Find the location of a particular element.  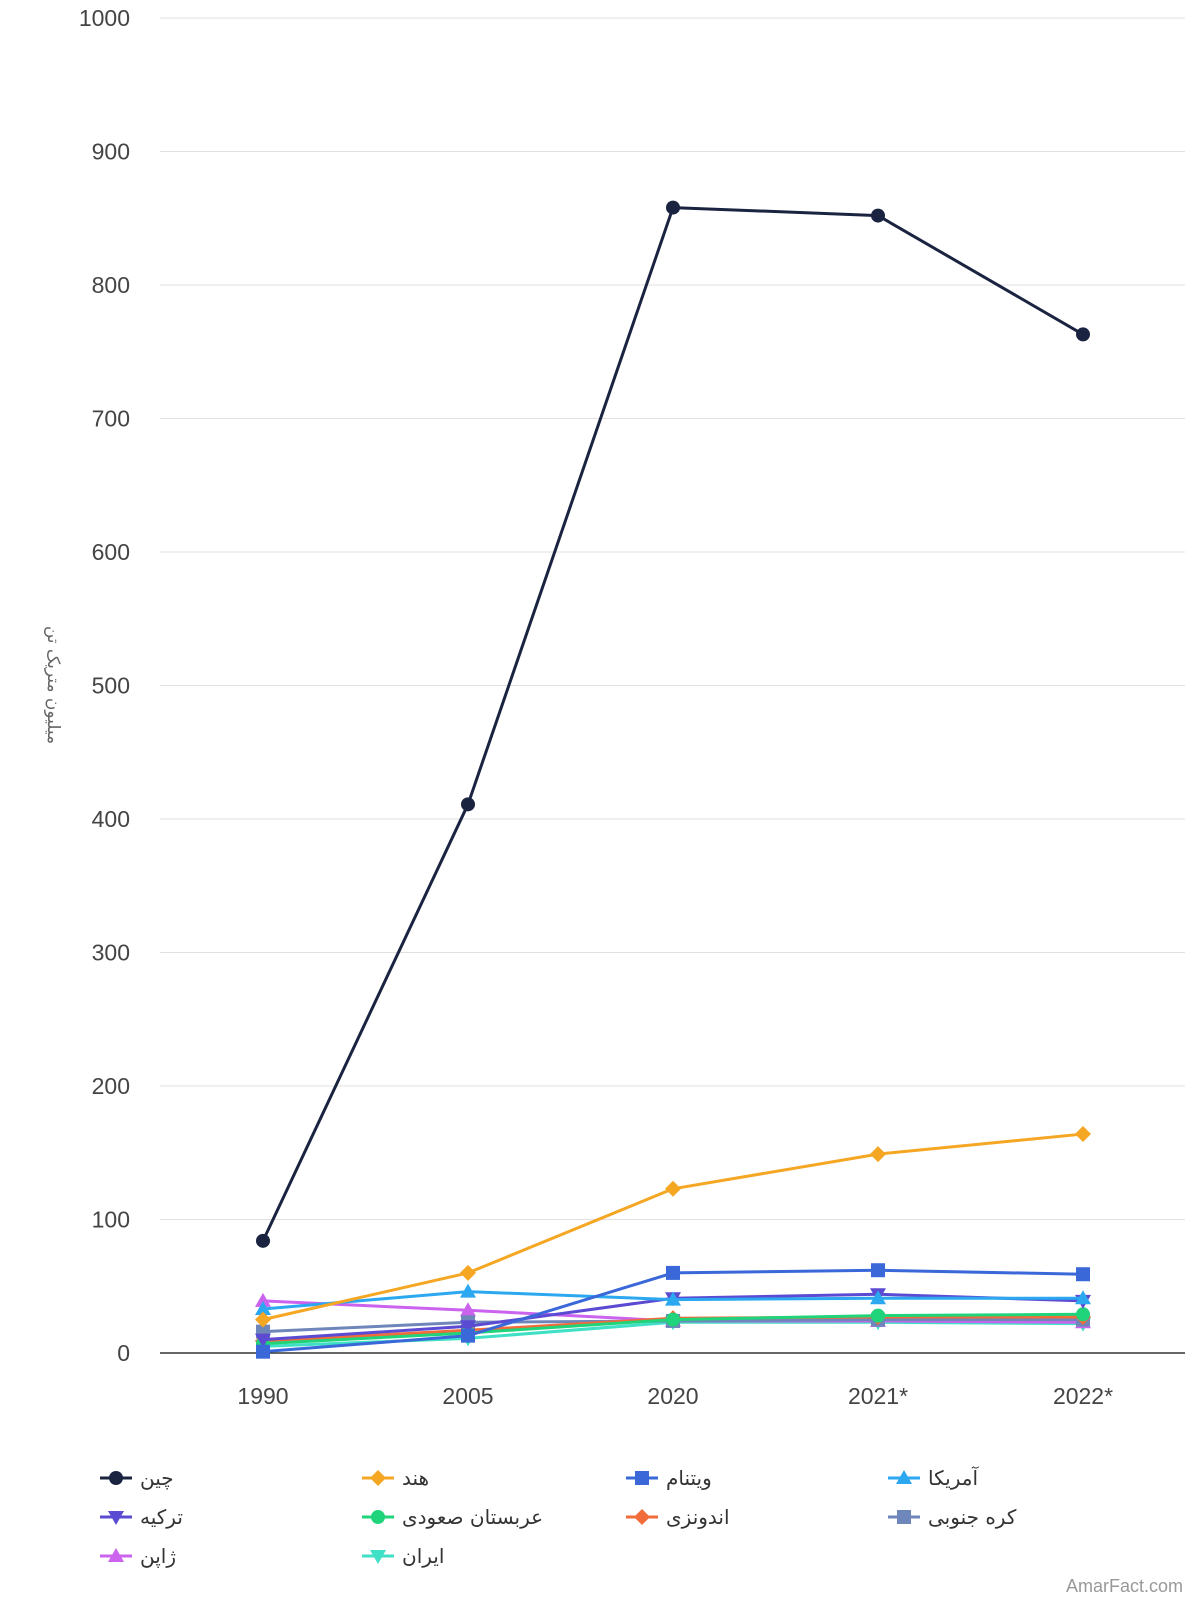

legend-label-4: ترکیه is located at coordinates (161, 1517).